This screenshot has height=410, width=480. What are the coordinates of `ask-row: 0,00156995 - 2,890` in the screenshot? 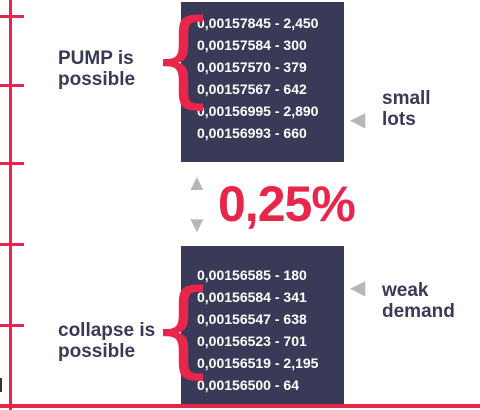 It's located at (258, 111).